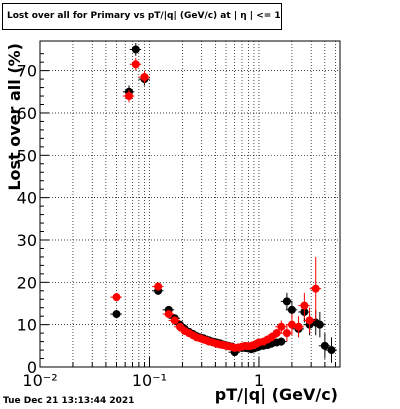 Image resolution: width=400 pixels, height=409 pixels. Describe the element at coordinates (149, 380) in the screenshot. I see `x-tick-label: 10⁻¹` at that location.